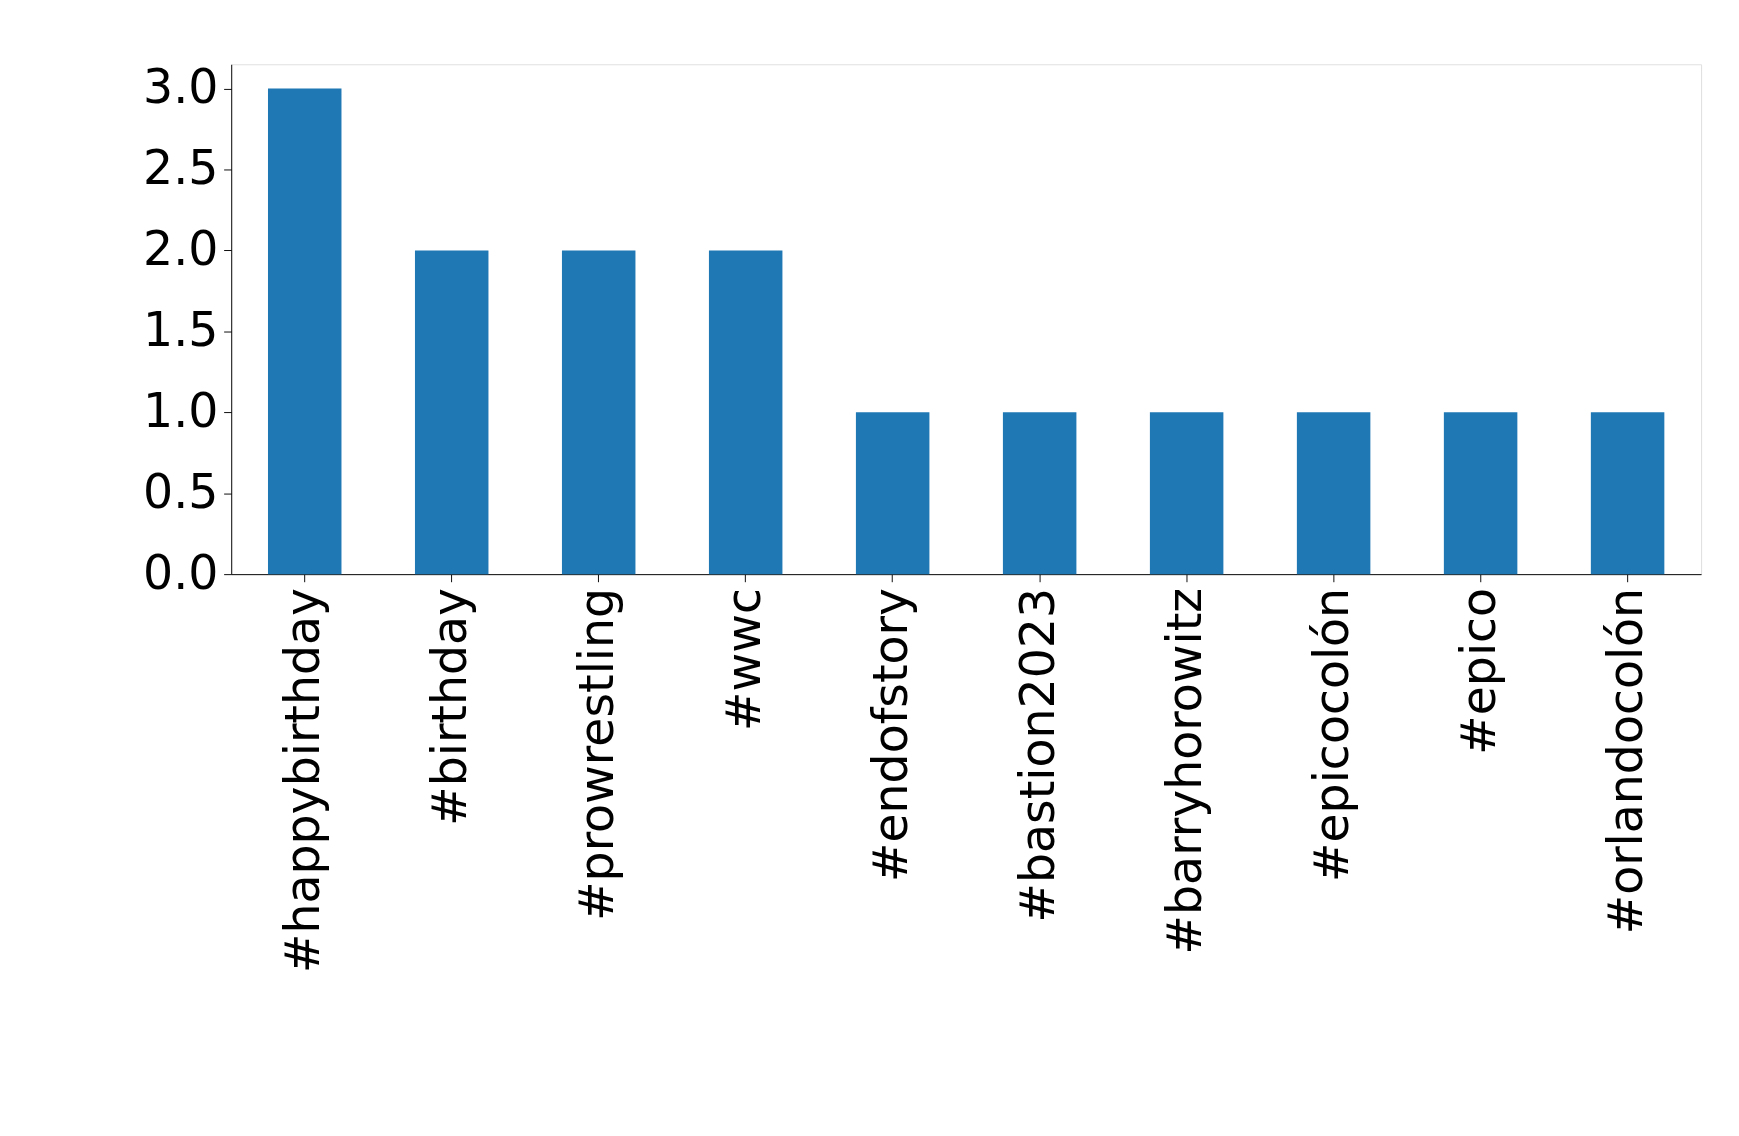 The height and width of the screenshot is (1136, 1739). I want to click on y-tick-label: 1.5, so click(181, 330).